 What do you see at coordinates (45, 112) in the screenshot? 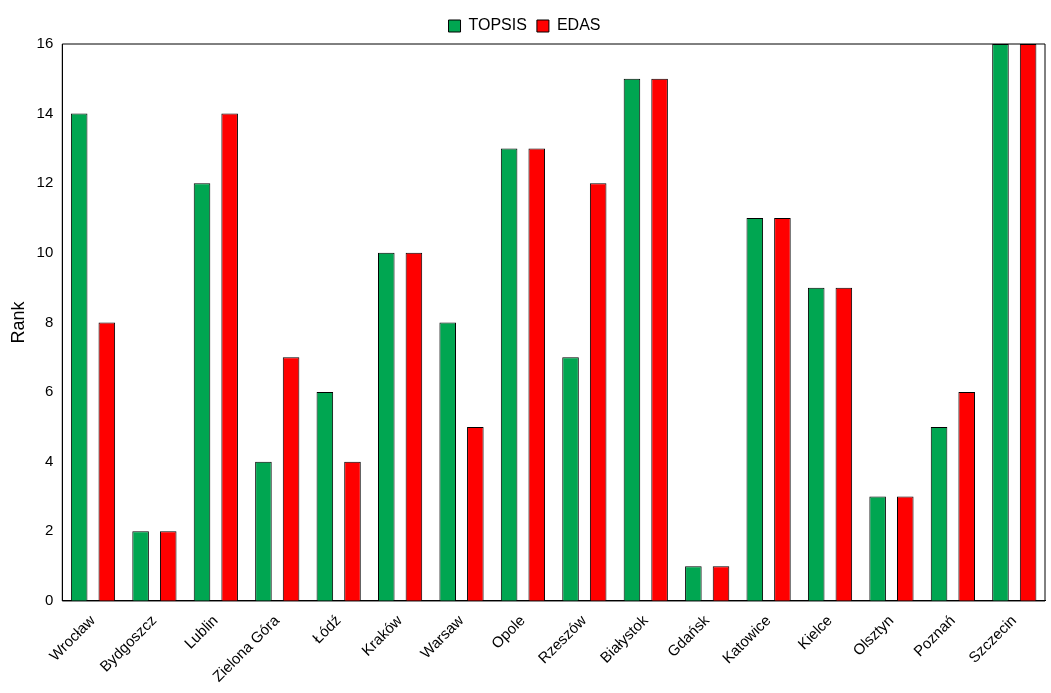
I see `y-tick-label: 14` at bounding box center [45, 112].